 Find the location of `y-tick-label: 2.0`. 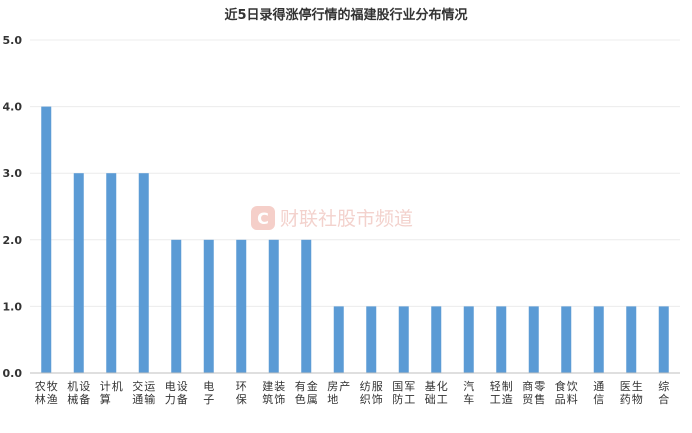

y-tick-label: 2.0 is located at coordinates (13, 240).